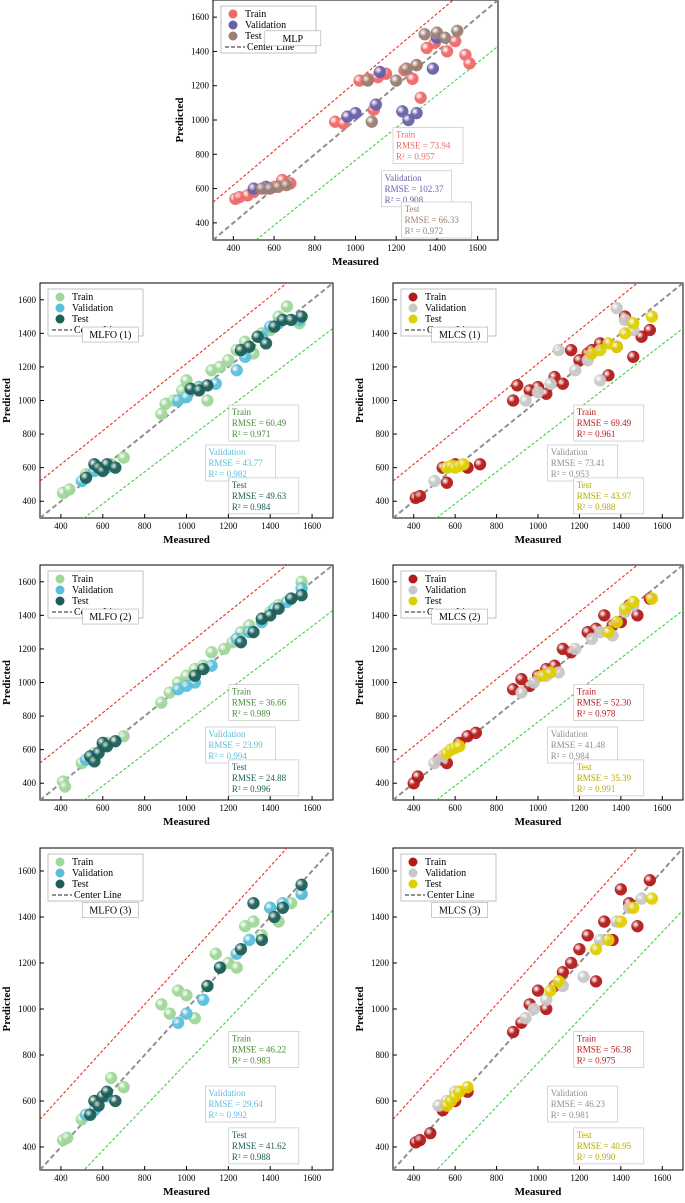 The width and height of the screenshot is (685, 1203). What do you see at coordinates (570, 1115) in the screenshot?
I see `stat-r2: R² = 0.981` at bounding box center [570, 1115].